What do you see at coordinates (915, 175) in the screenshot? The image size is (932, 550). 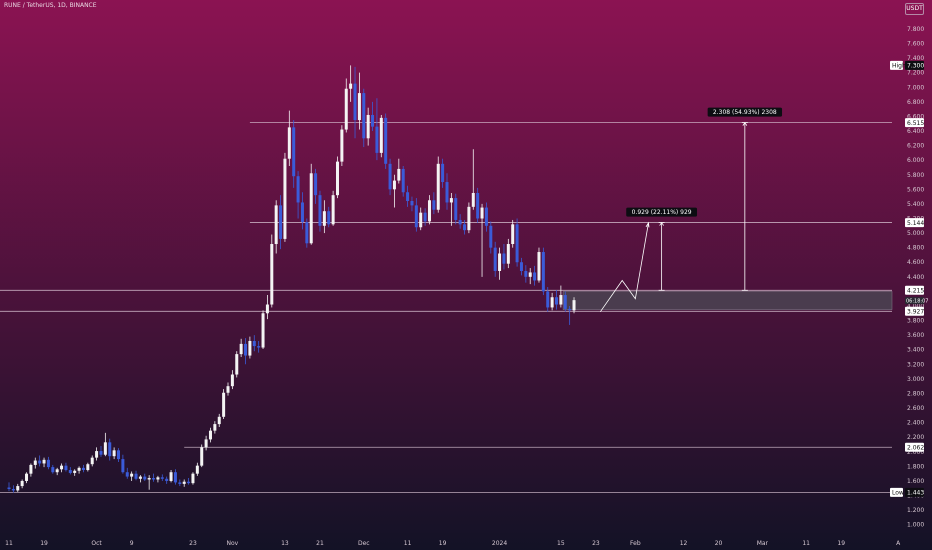 I see `y-tick-label: 5.800` at bounding box center [915, 175].